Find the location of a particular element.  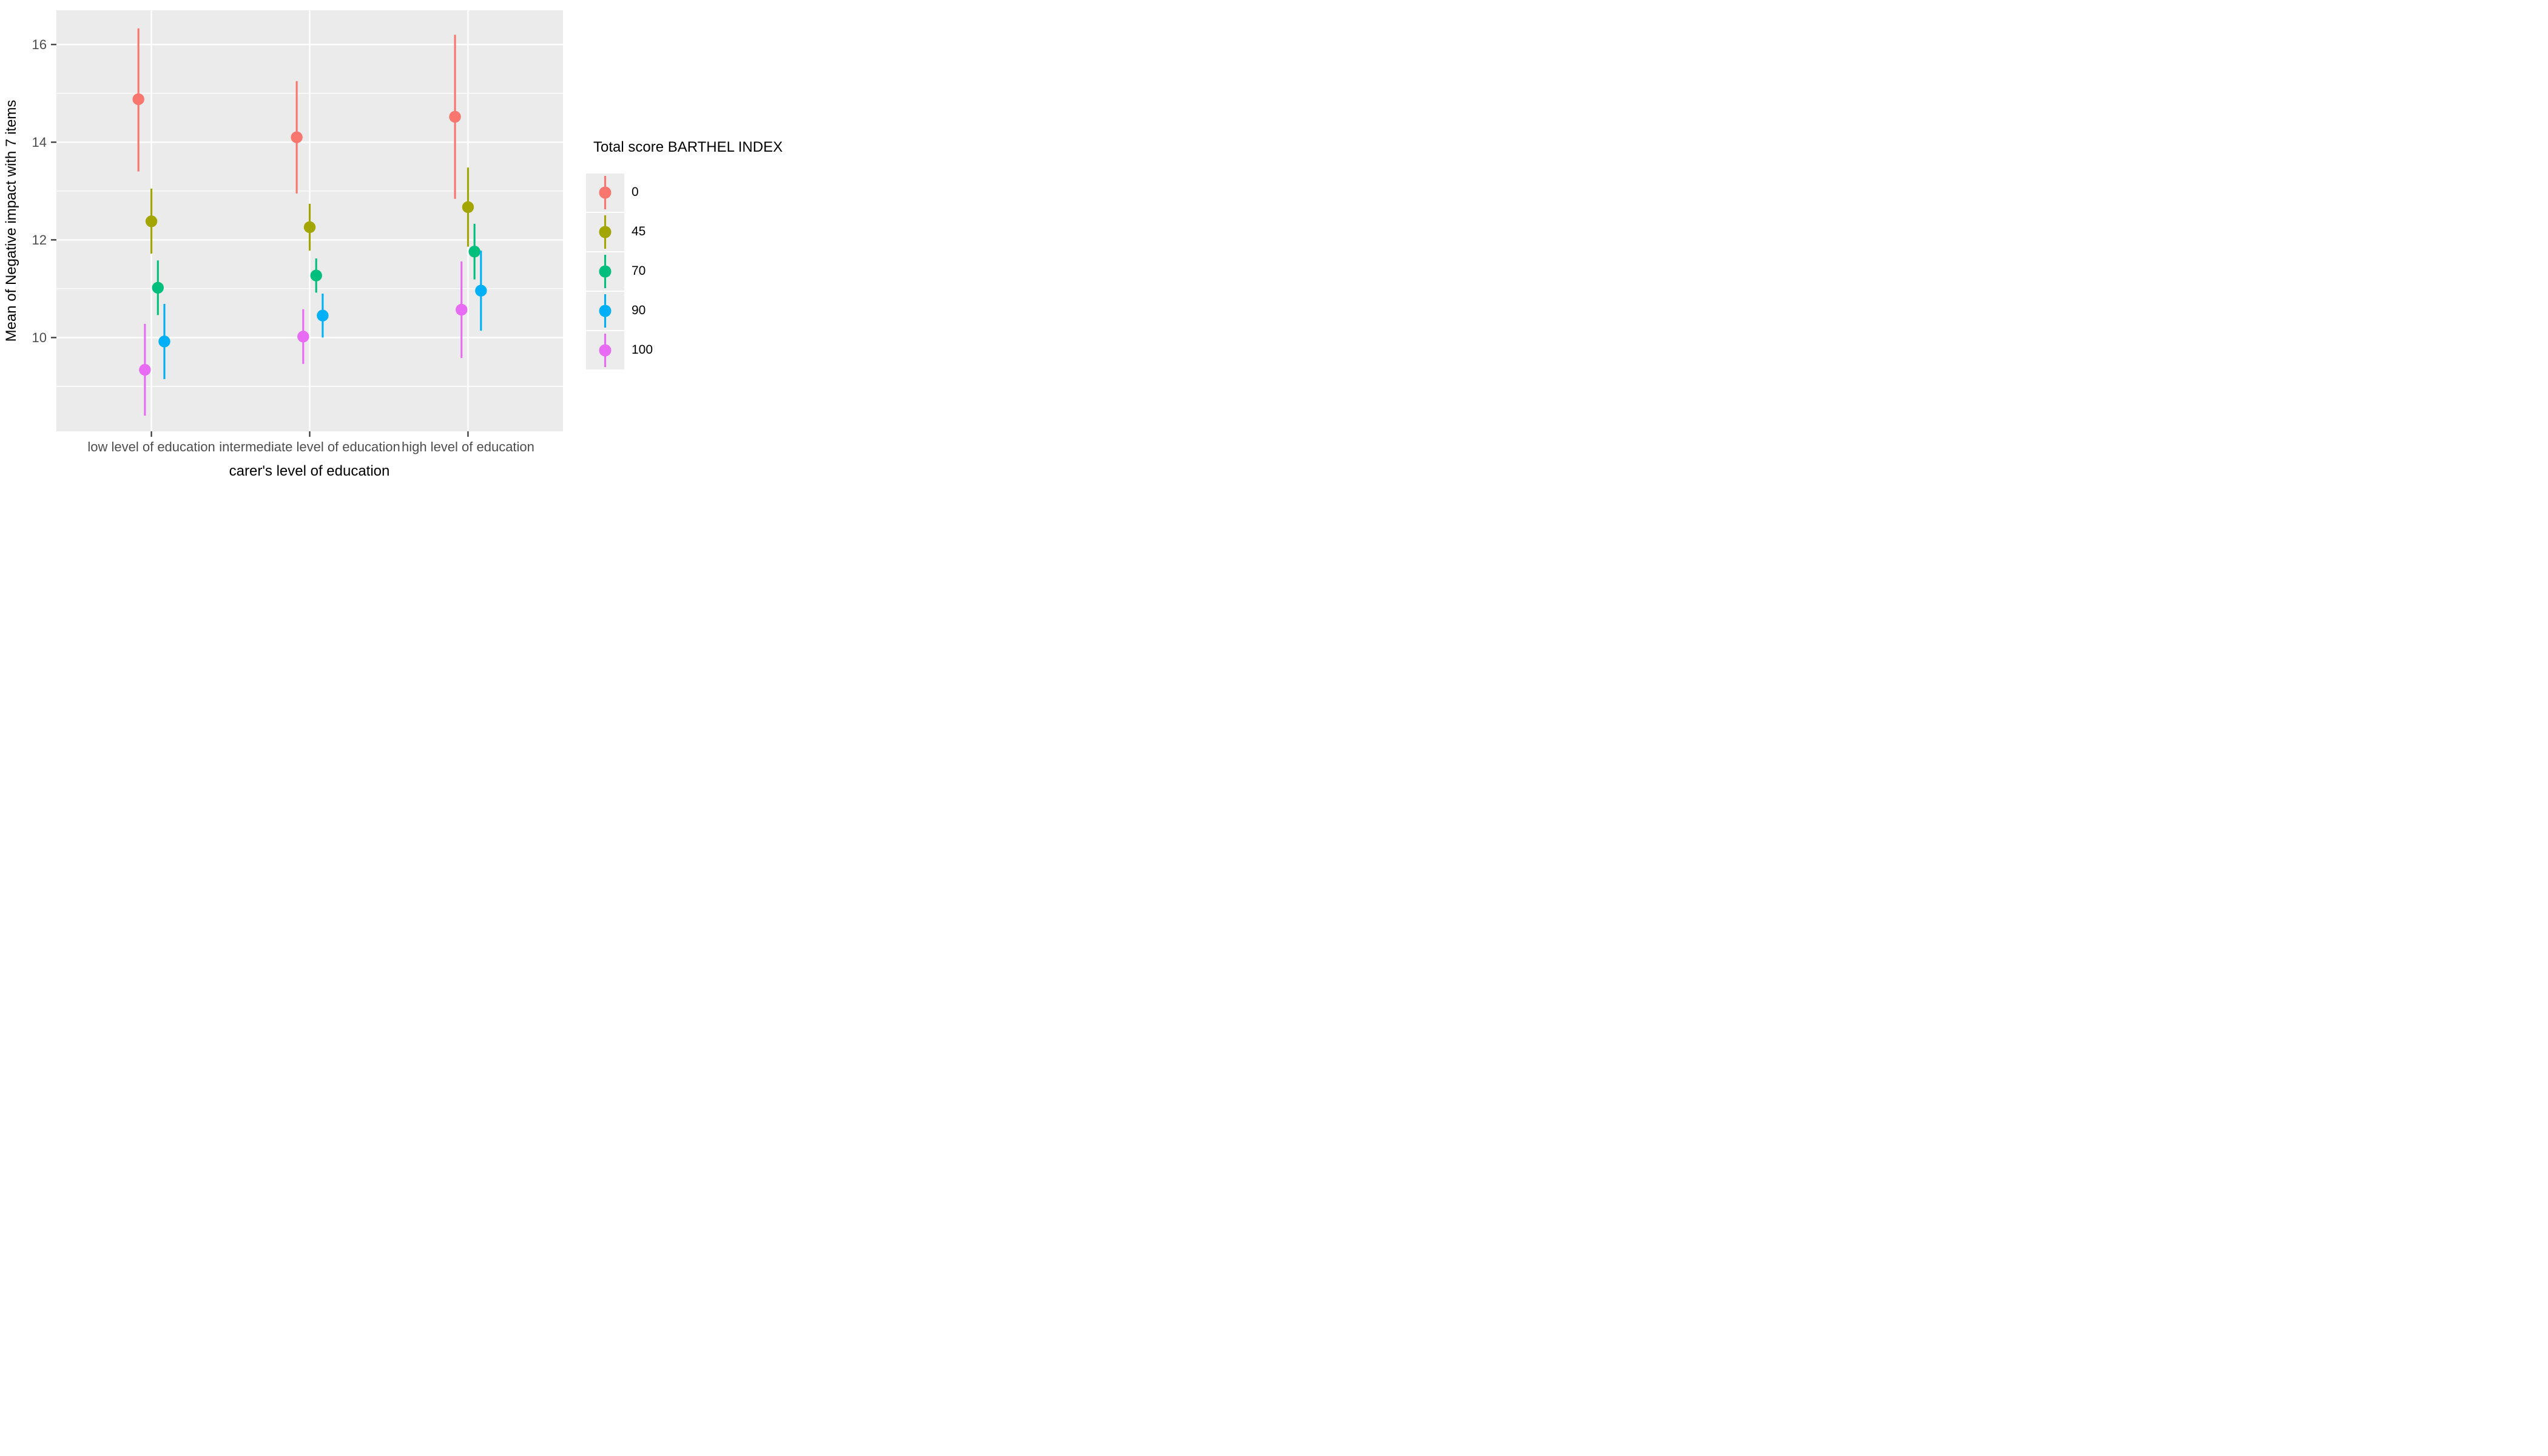

legend: Total score BARTHEL INDEX 0 45 70 90 100 is located at coordinates (716, 254).